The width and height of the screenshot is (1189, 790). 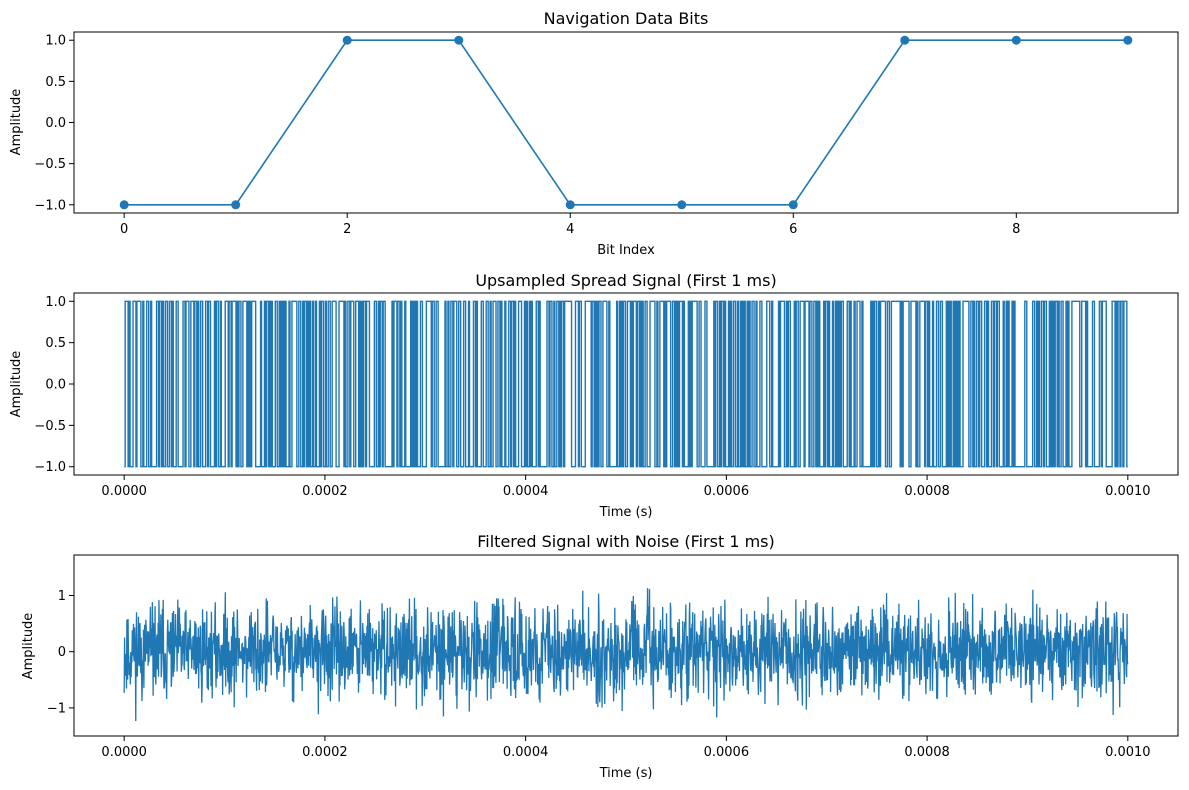 I want to click on x-axis-label: Bit Index, so click(x=626, y=250).